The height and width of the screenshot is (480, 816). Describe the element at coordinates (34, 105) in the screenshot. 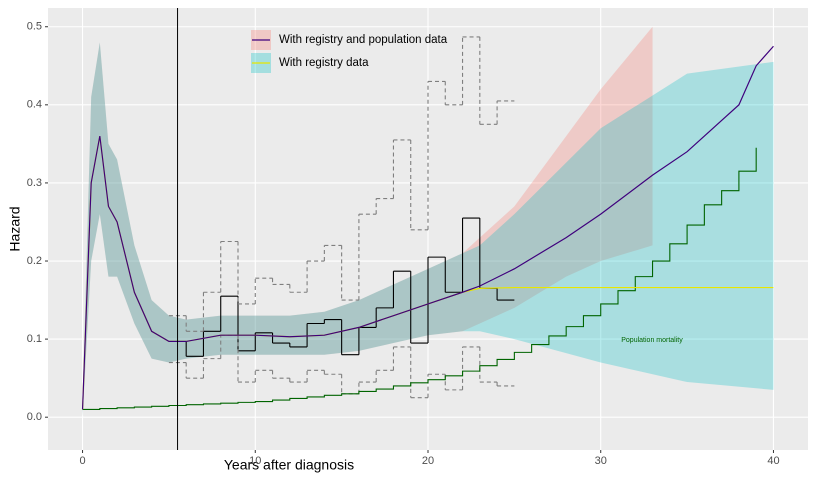

I see `y-tick-label: 0.4` at that location.